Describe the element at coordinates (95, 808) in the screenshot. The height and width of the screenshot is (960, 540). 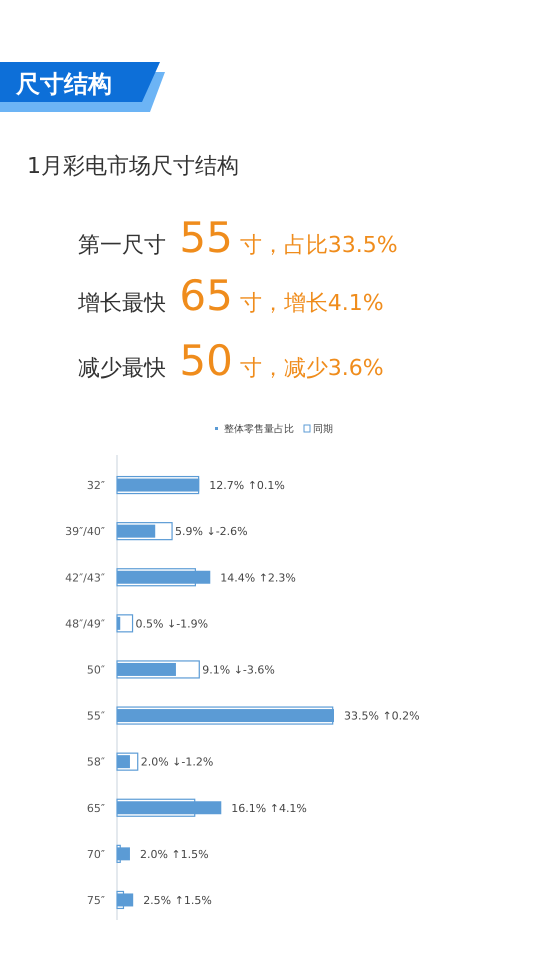
I see `y-tick-label: 65″` at that location.